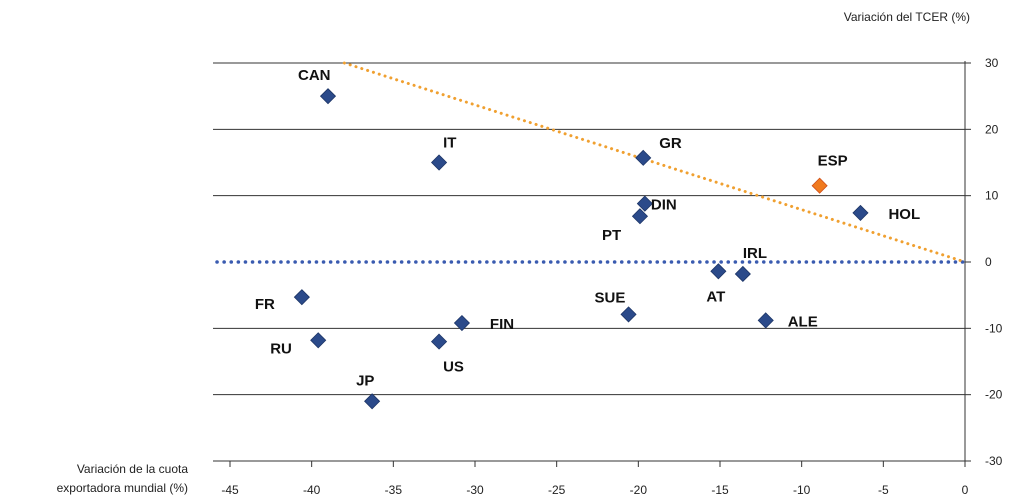 This screenshot has height=497, width=1012. Describe the element at coordinates (860, 212) in the screenshot. I see `point-hol` at that location.